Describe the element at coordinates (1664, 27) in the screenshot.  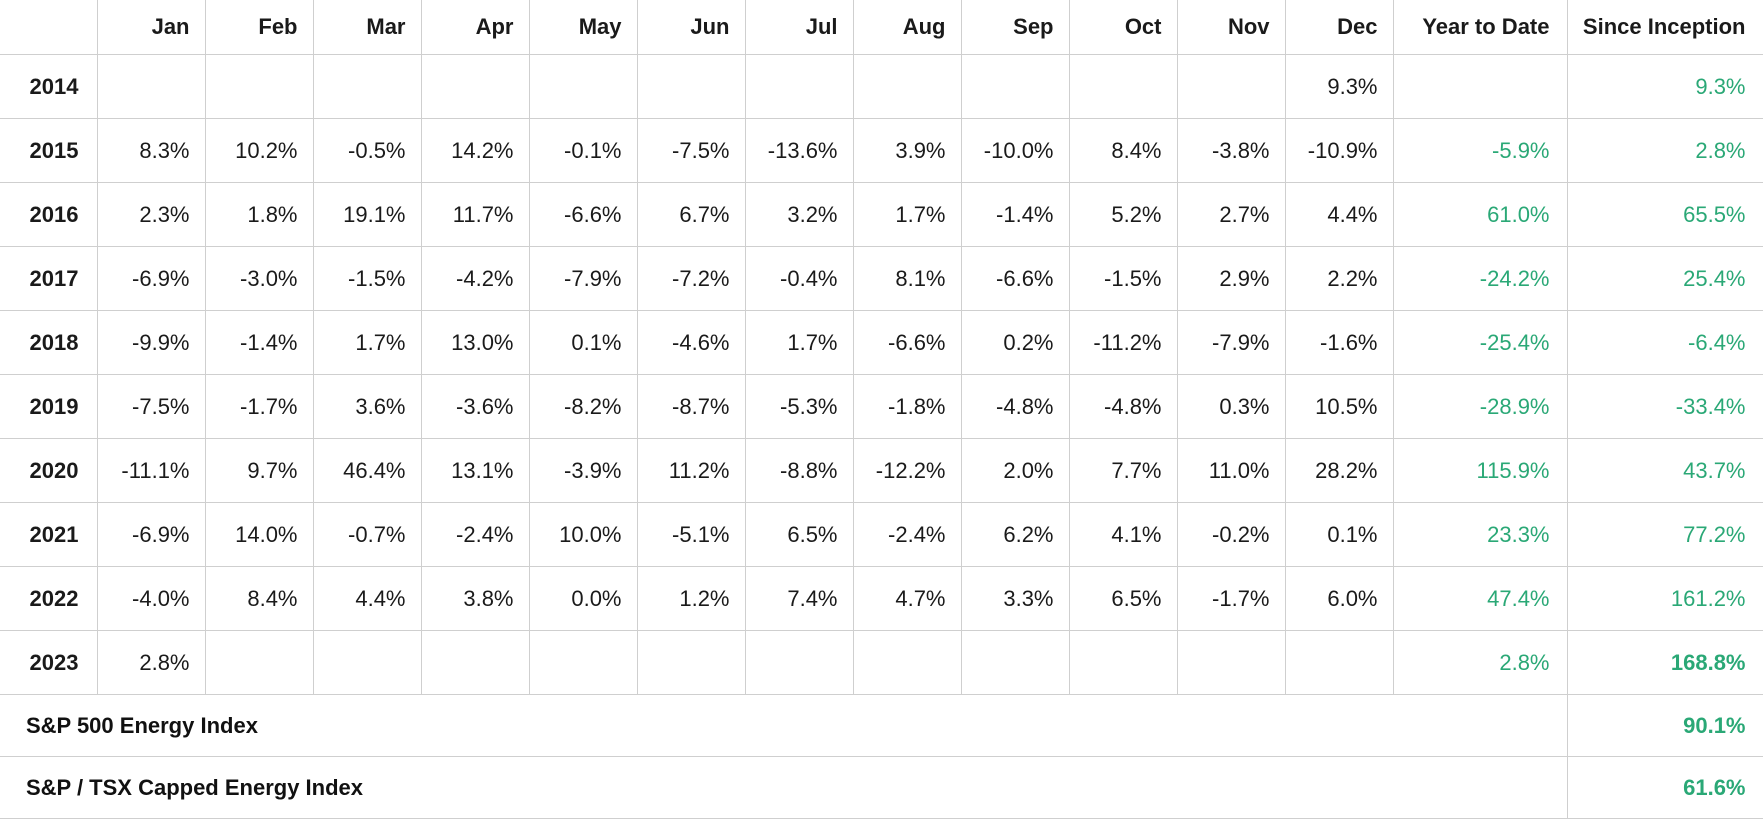
I see `since-inception-header: Since Inception` at that location.